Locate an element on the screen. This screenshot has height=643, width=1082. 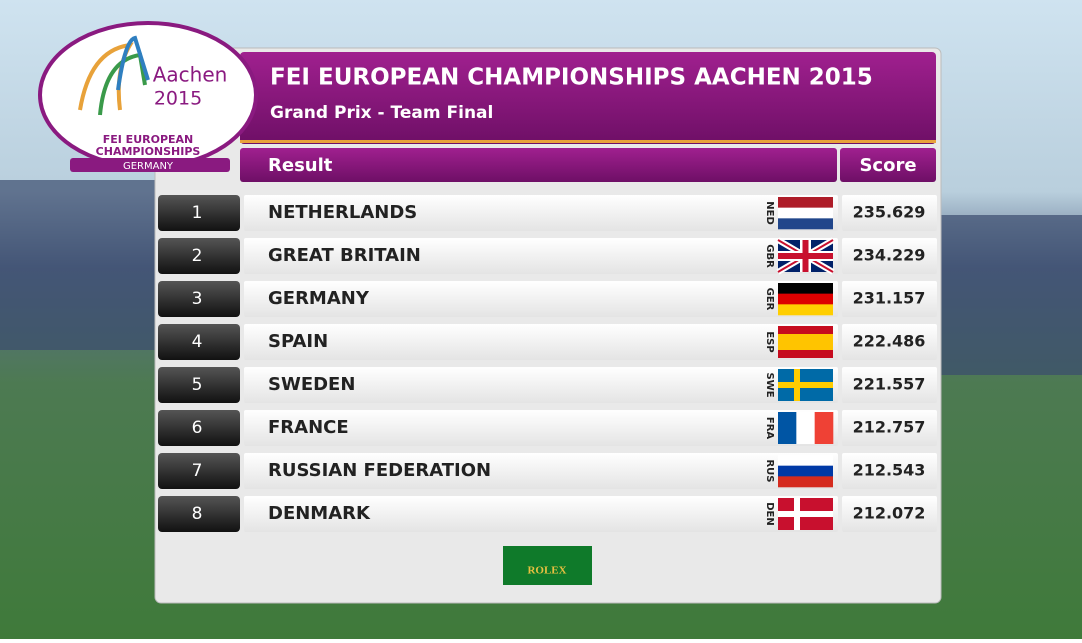
sponsor-box is located at coordinates (547, 565).